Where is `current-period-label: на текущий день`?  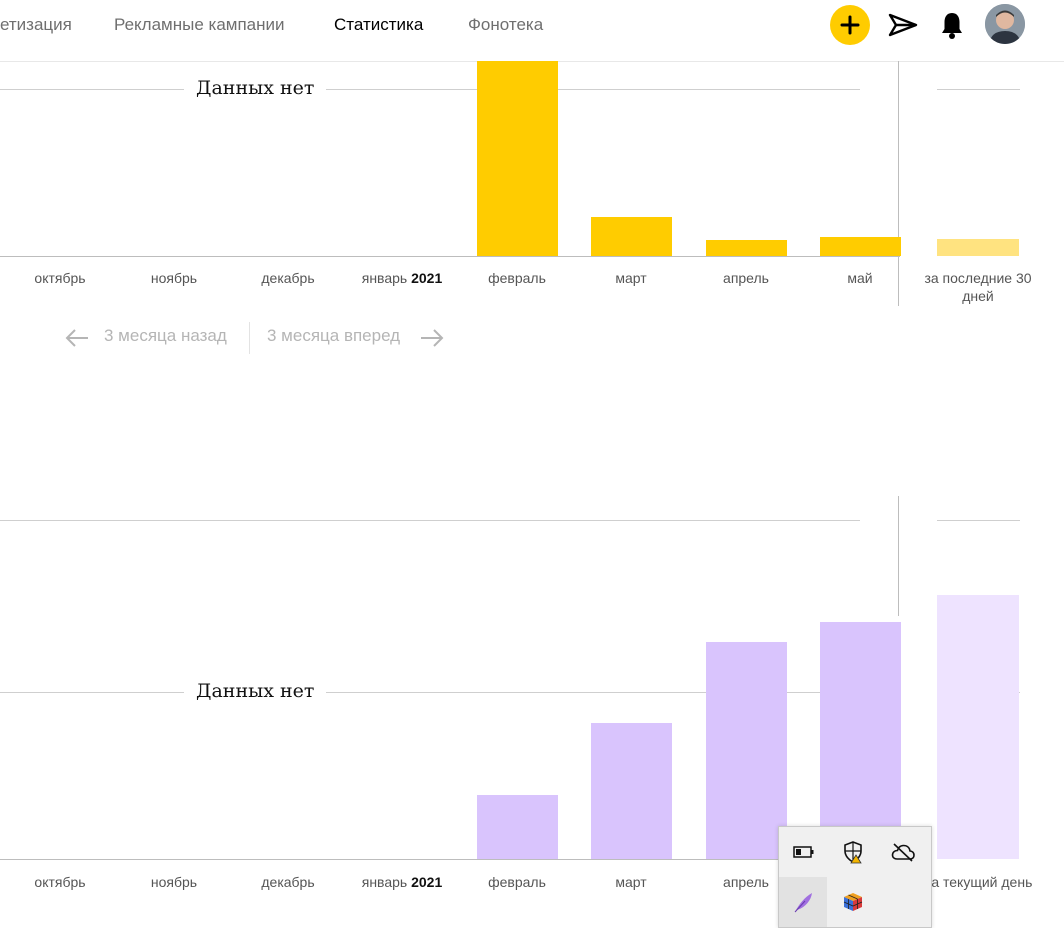
current-period-label: на текущий день is located at coordinates (978, 882).